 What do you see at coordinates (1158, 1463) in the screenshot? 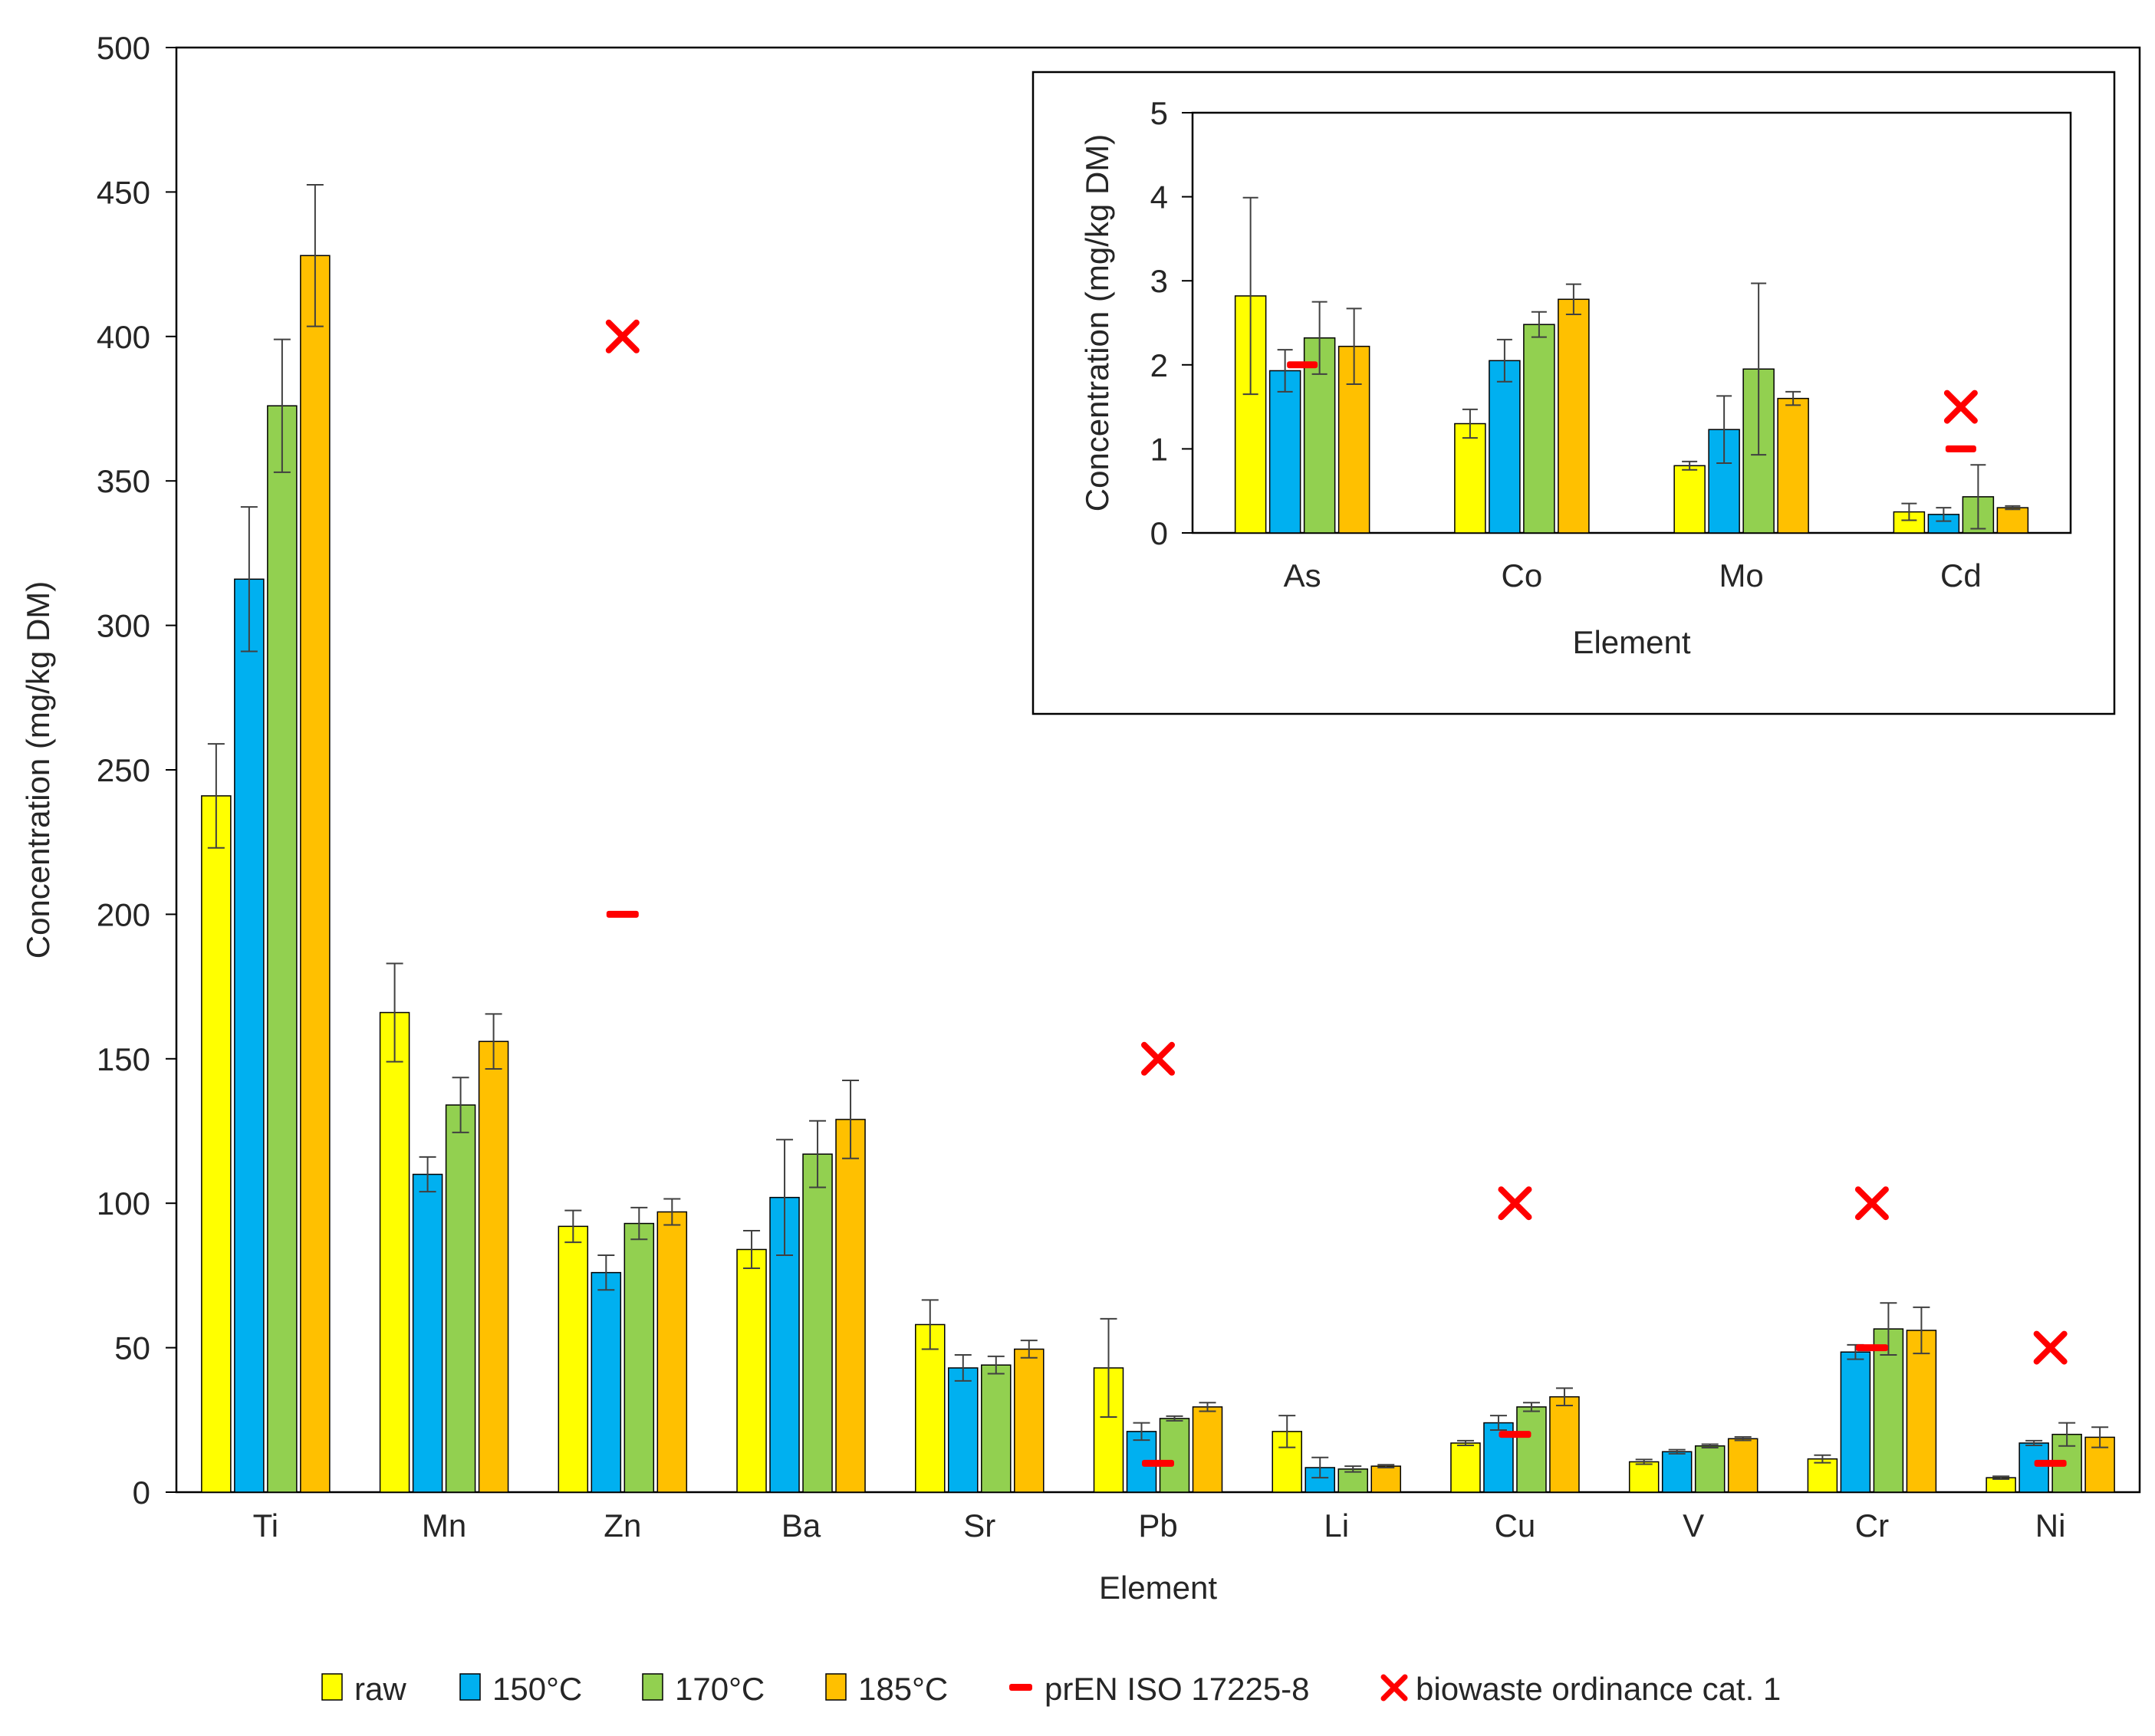
I see `limit-marker-pb` at bounding box center [1158, 1463].